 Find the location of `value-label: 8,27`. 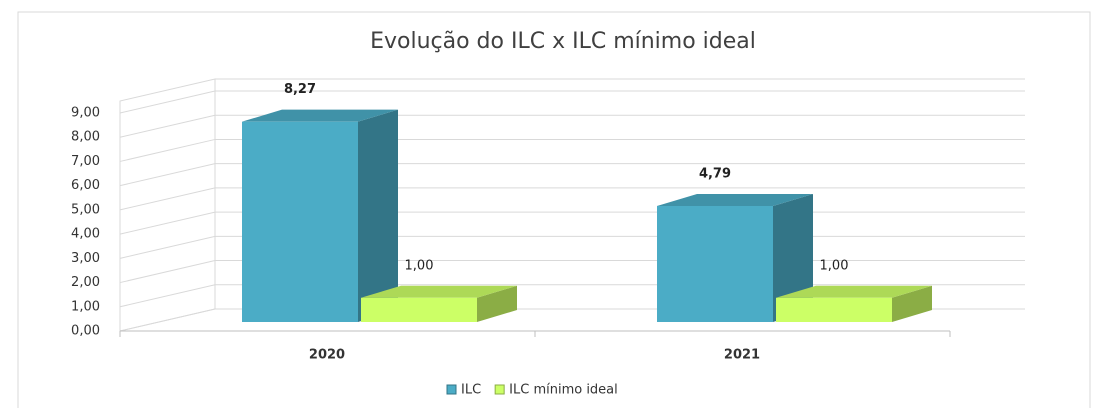

value-label: 8,27 is located at coordinates (300, 89).